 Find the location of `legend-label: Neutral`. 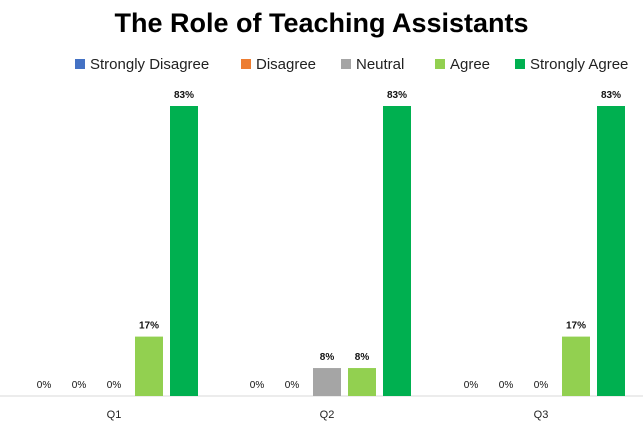

legend-label: Neutral is located at coordinates (380, 64).